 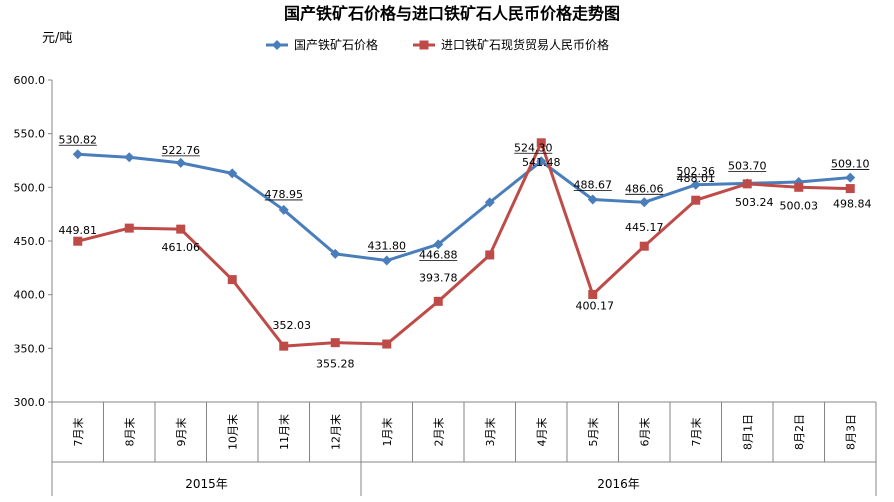 What do you see at coordinates (181, 432) in the screenshot?
I see `x-tick-label: 9月末` at bounding box center [181, 432].